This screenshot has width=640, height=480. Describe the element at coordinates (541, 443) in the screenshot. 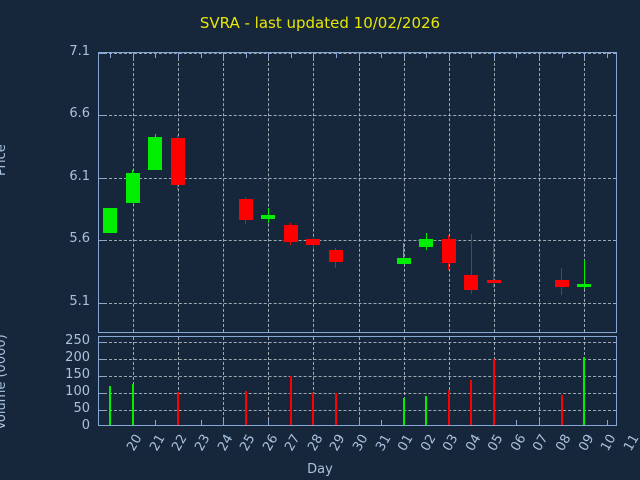

I see `day-tick-label: 07` at that location.